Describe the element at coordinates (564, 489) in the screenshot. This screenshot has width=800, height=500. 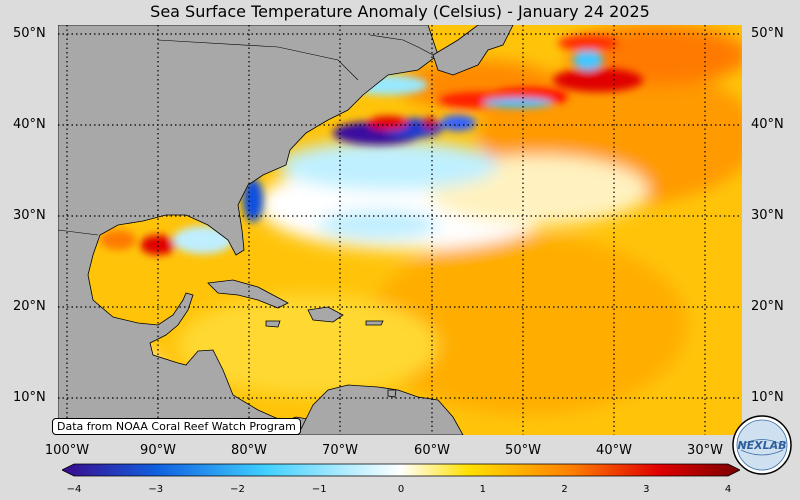
I see `colorbar-tick-label: 2` at that location.